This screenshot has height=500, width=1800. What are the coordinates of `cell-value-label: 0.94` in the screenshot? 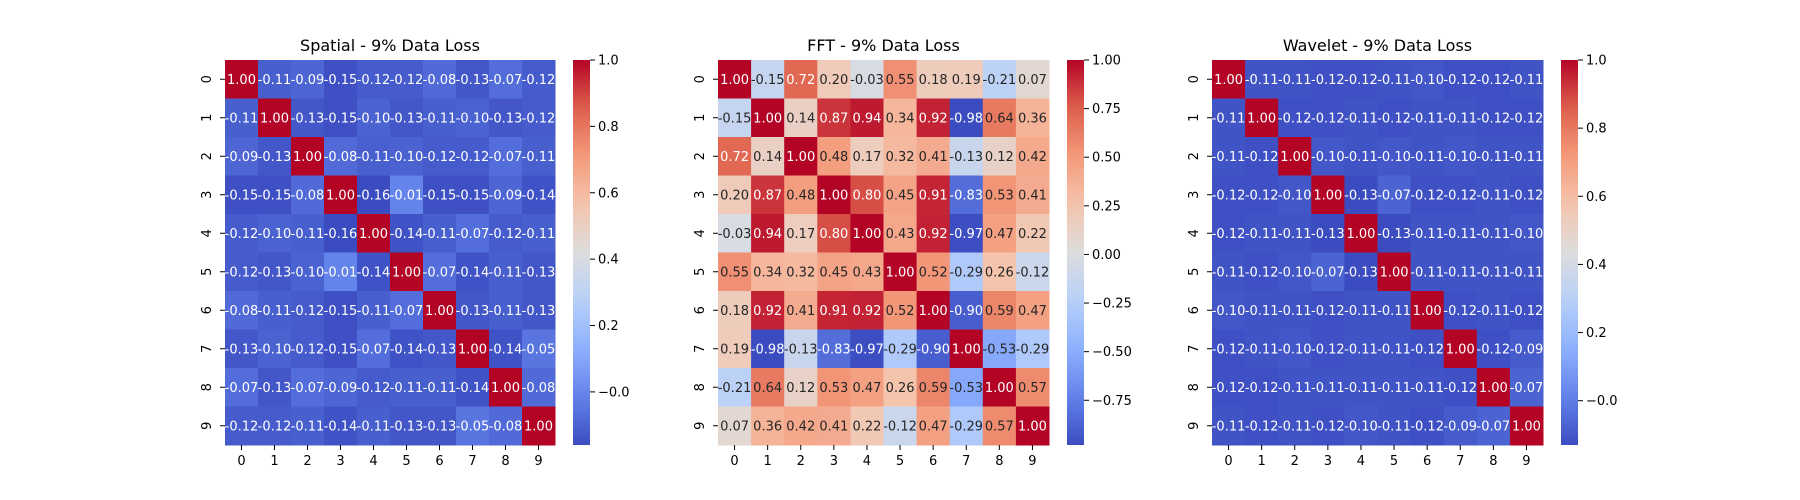 It's located at (767, 234).